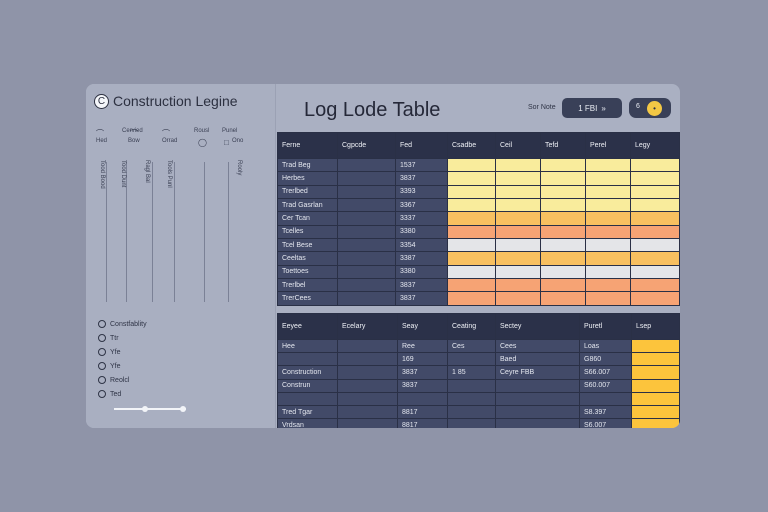 This screenshot has height=512, width=768. What do you see at coordinates (588, 108) in the screenshot?
I see `filter-value: 1 FBI` at bounding box center [588, 108].